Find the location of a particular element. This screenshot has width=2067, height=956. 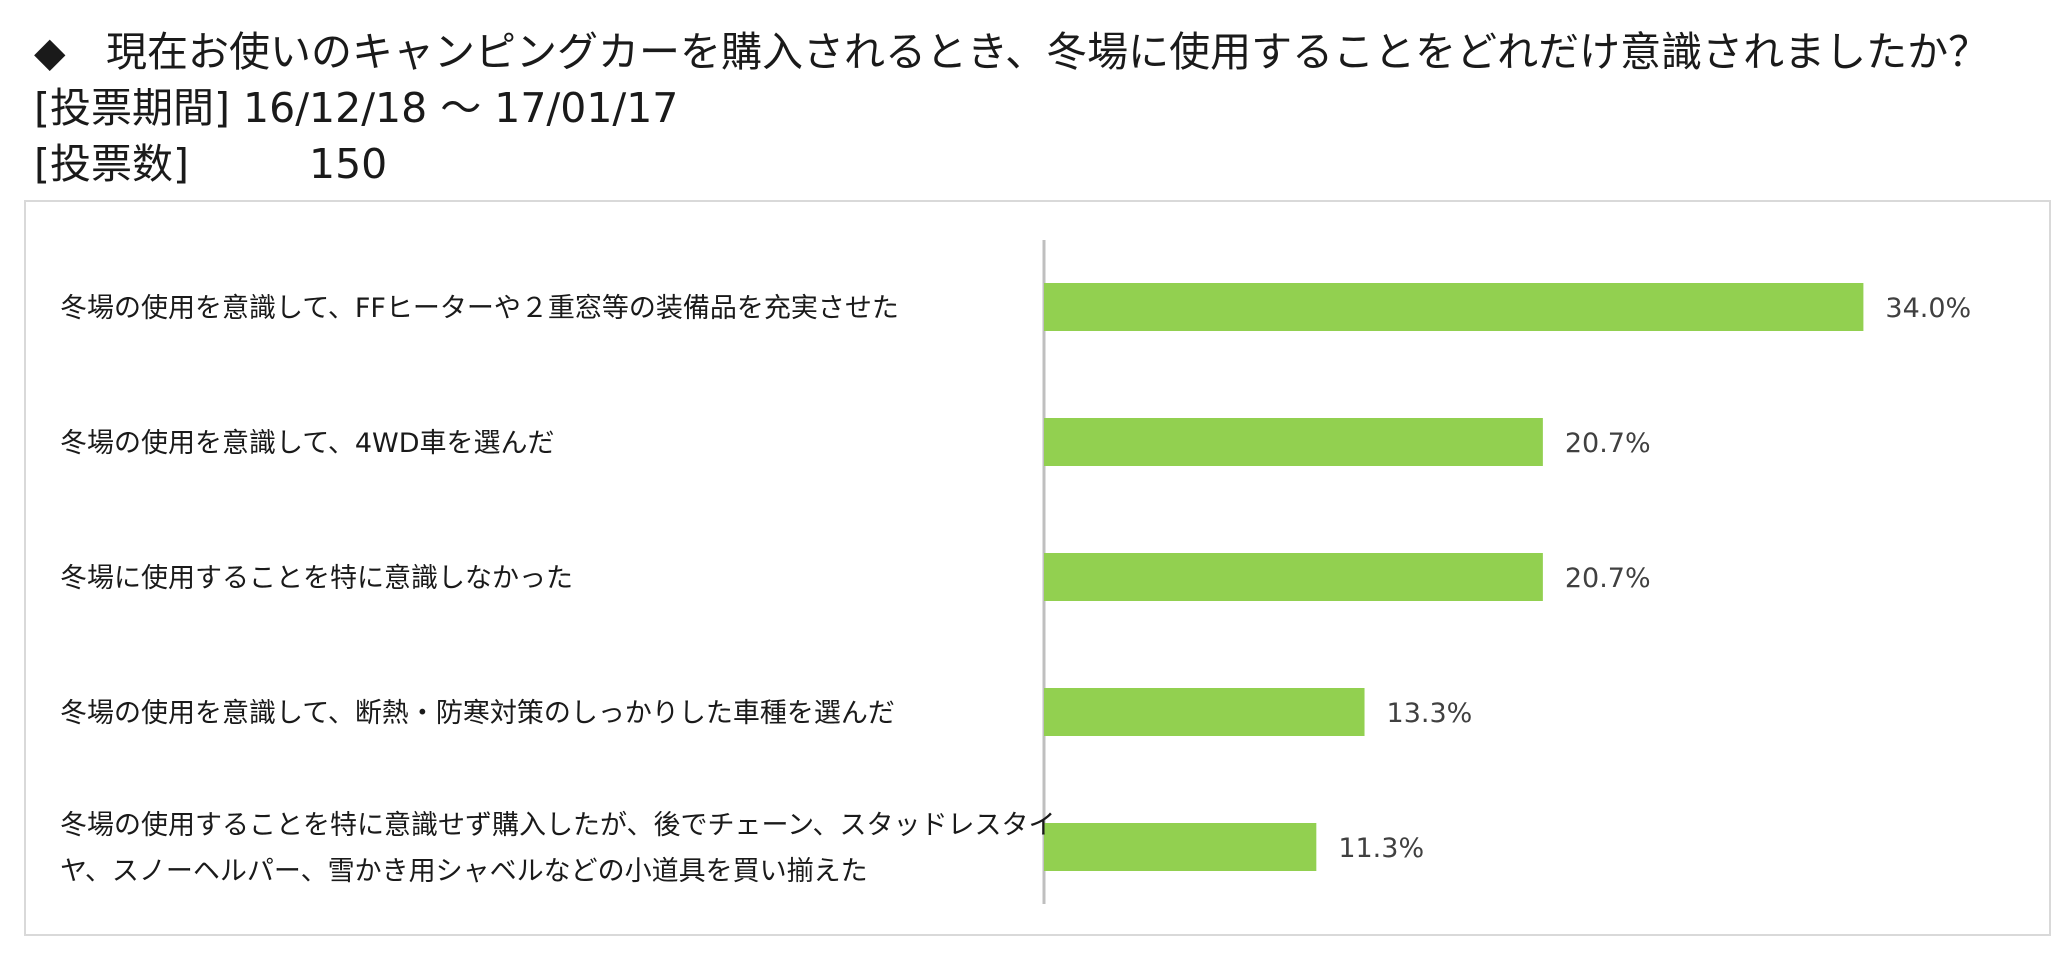

period-value: 16/12/18 ～ 17/01/17 is located at coordinates (461, 108).